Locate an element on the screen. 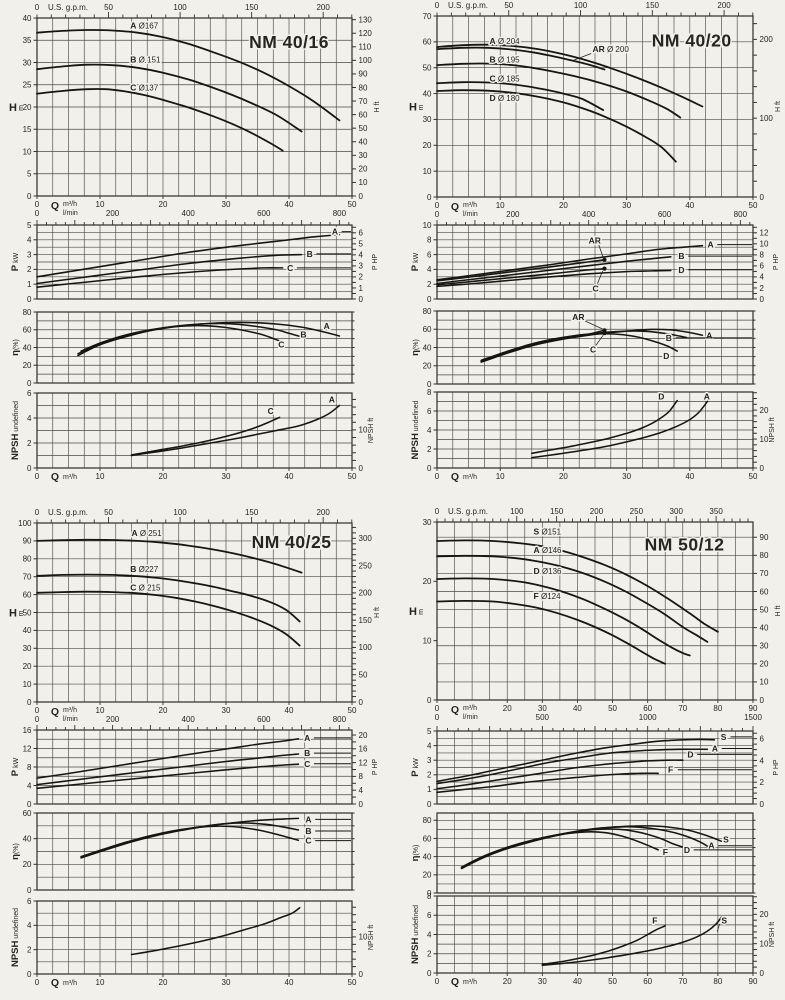 The width and height of the screenshot is (785, 1000). nm50-12-head-curve-D is located at coordinates (563, 617).